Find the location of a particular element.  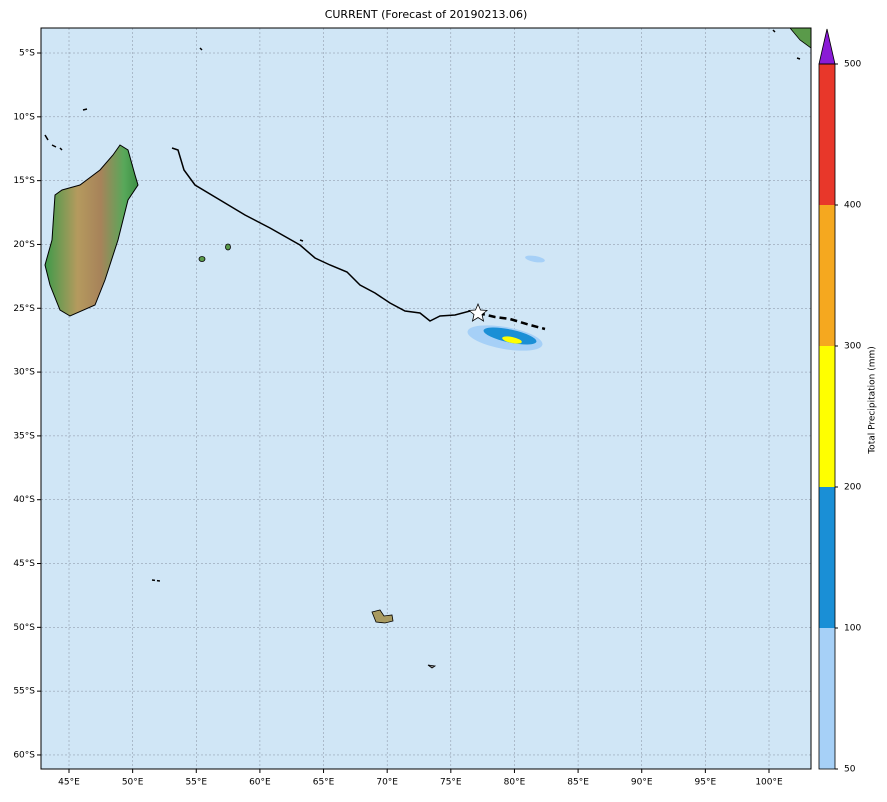

past-track is located at coordinates (325, 234).